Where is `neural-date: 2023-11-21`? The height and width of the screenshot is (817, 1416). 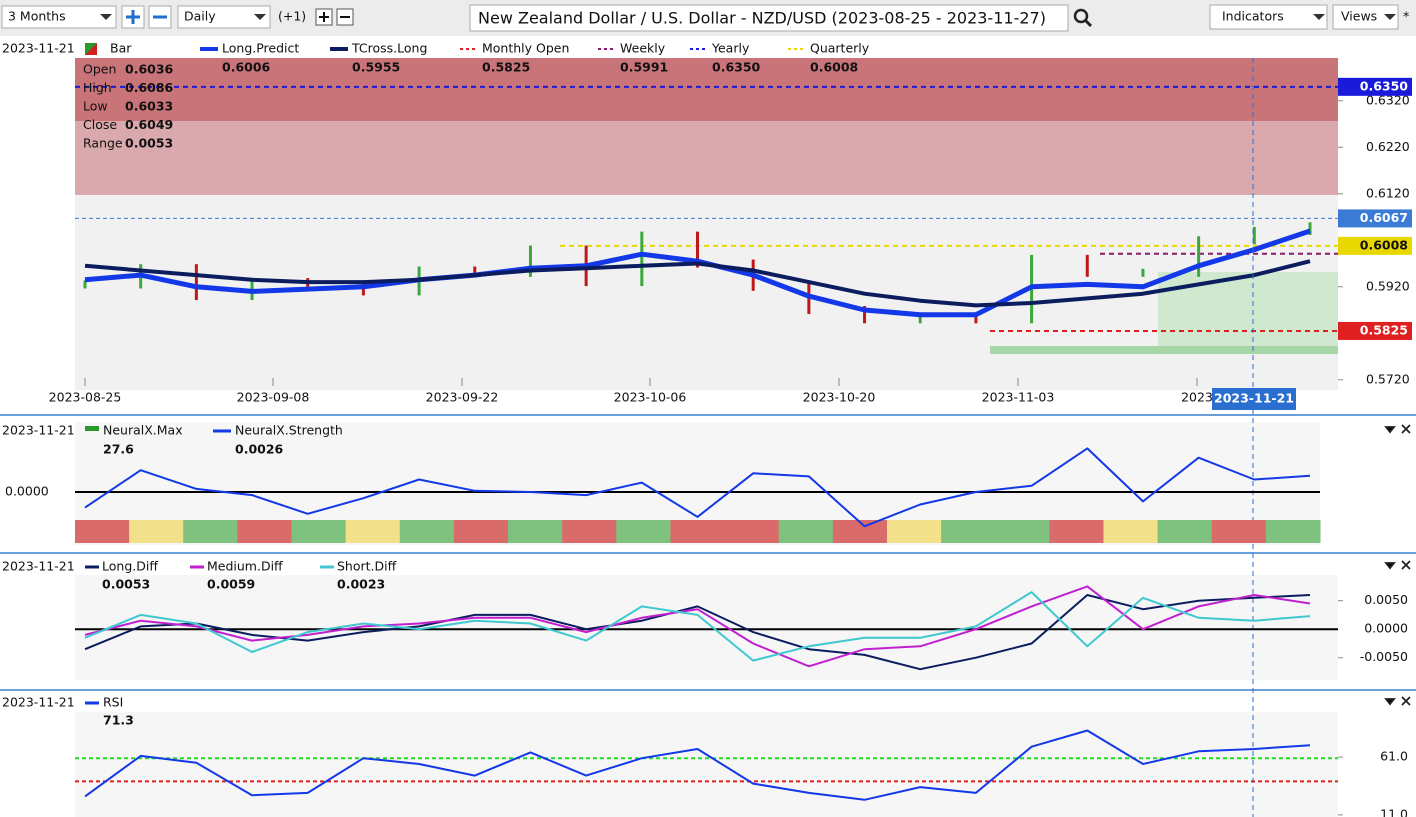 neural-date: 2023-11-21 is located at coordinates (38, 430).